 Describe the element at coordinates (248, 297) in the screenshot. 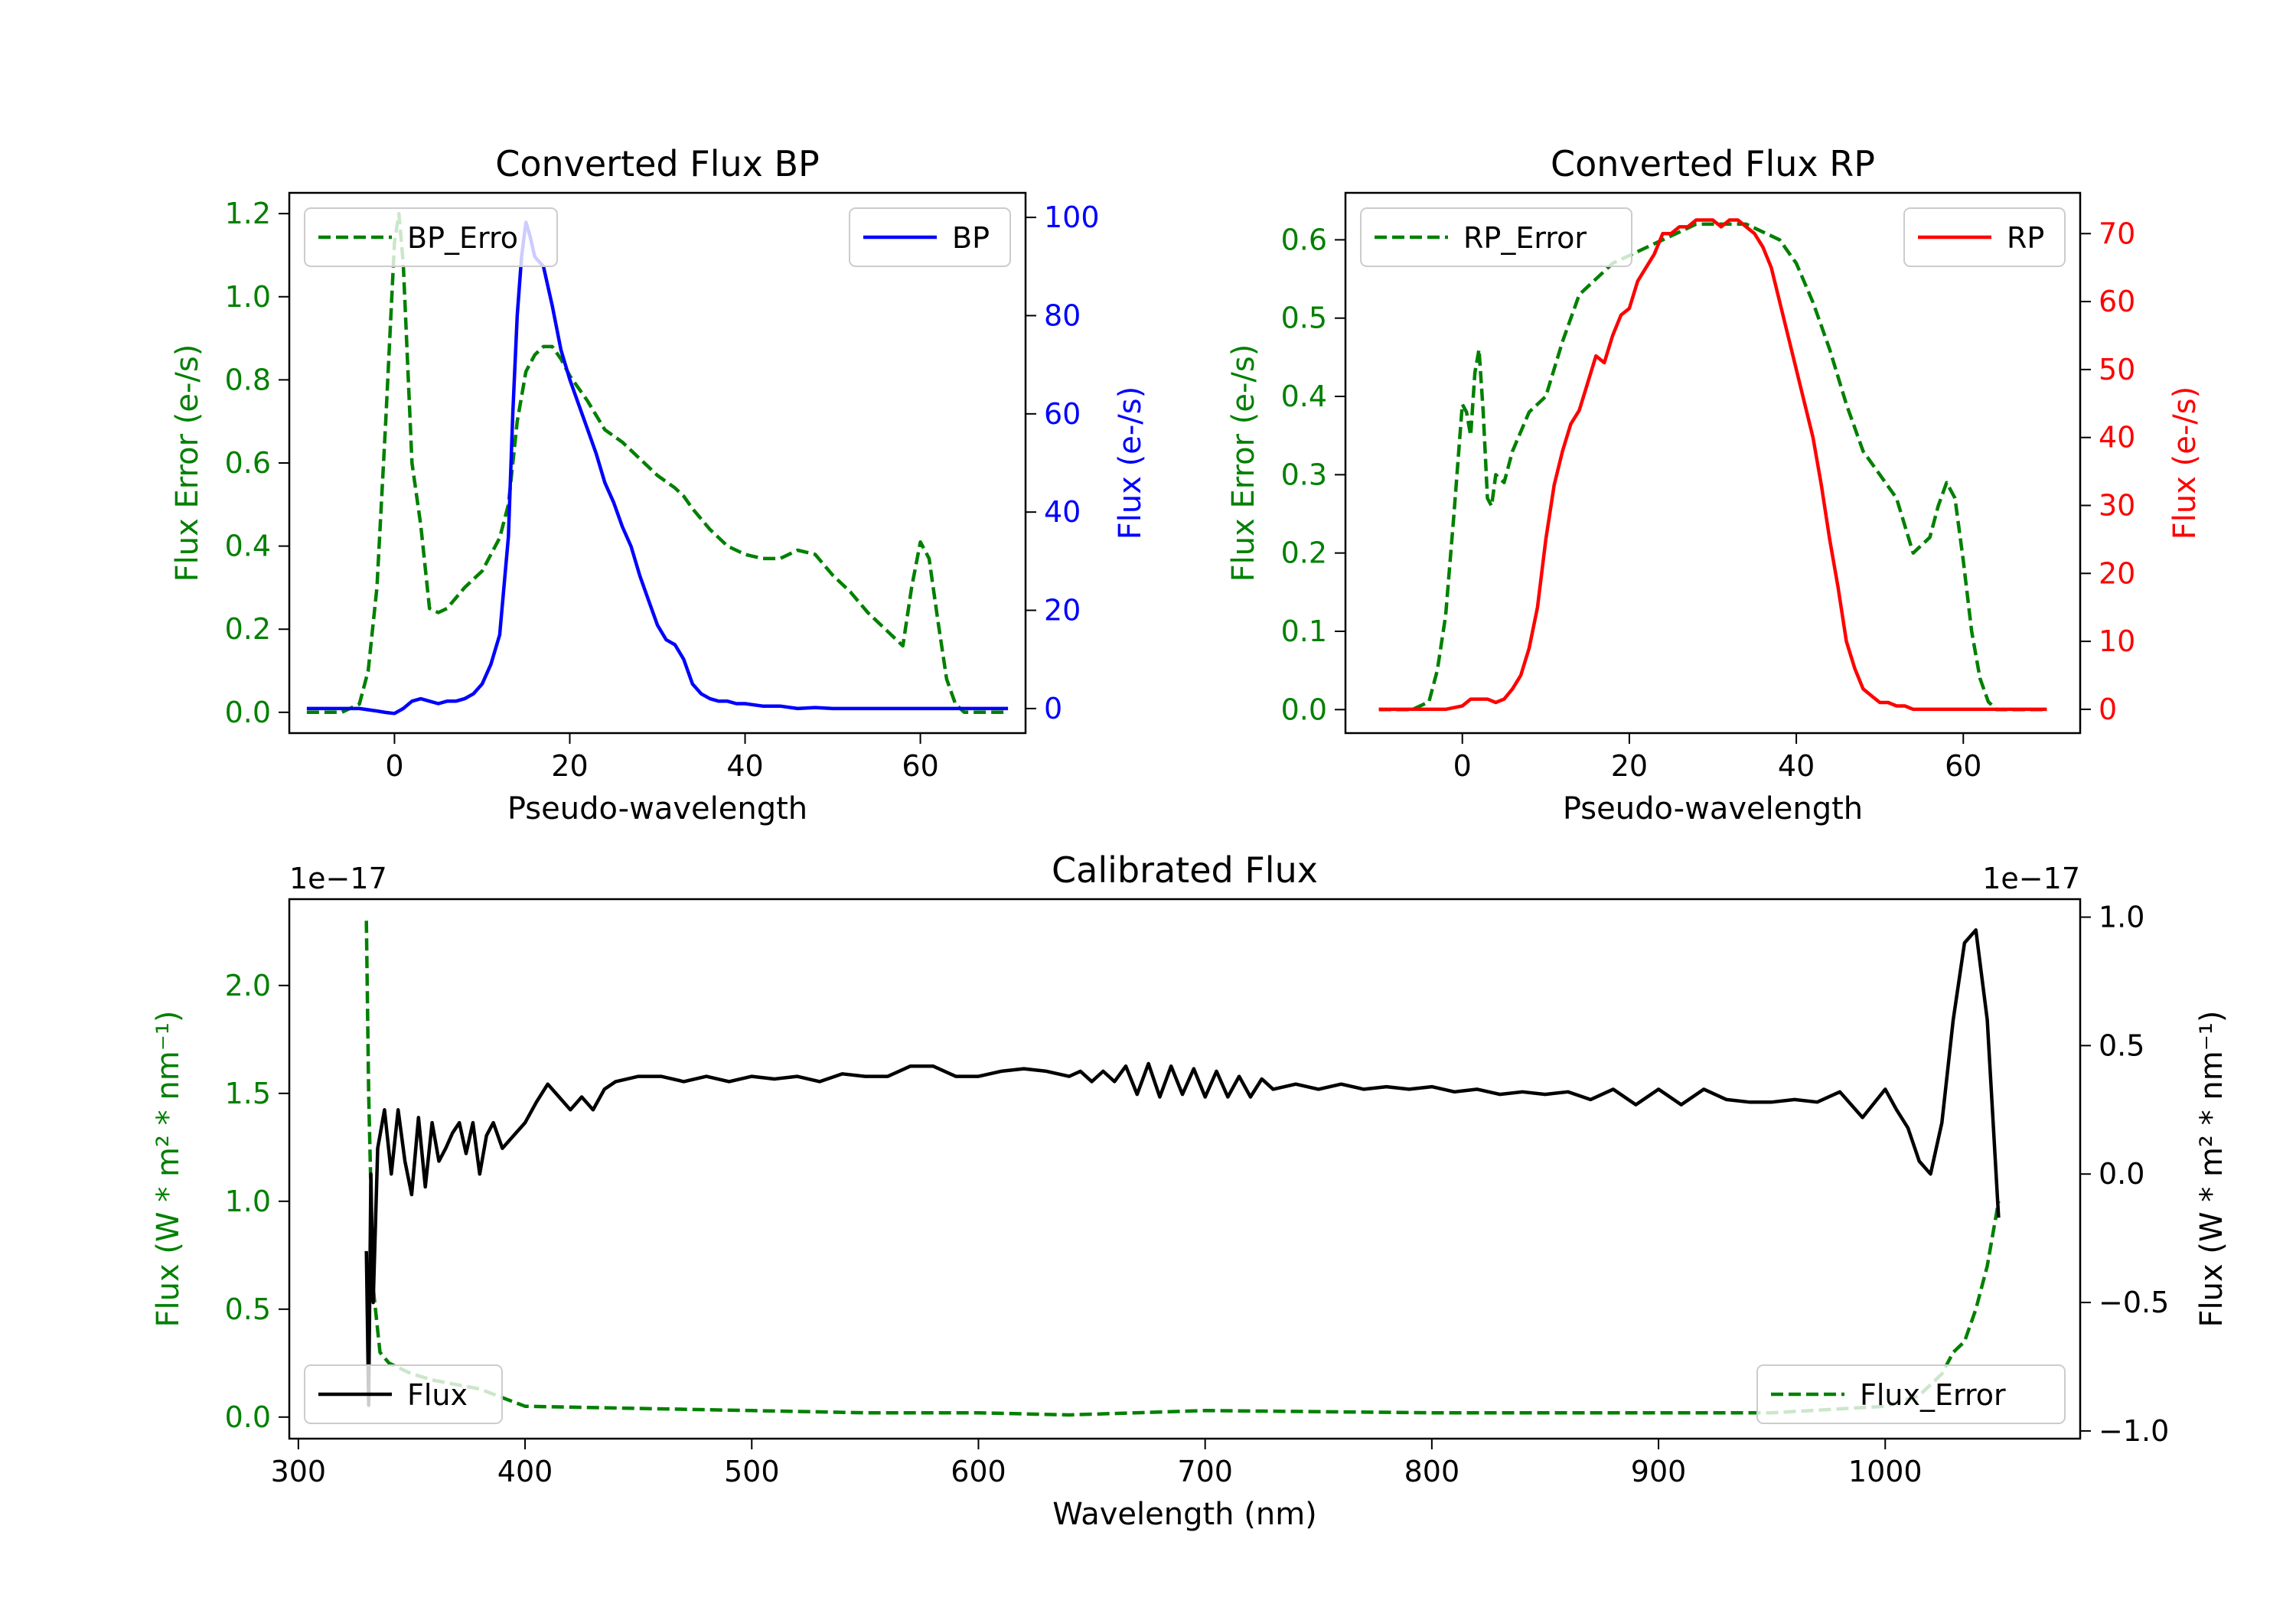

I see `bp-ytick-left-label: 1.0` at that location.